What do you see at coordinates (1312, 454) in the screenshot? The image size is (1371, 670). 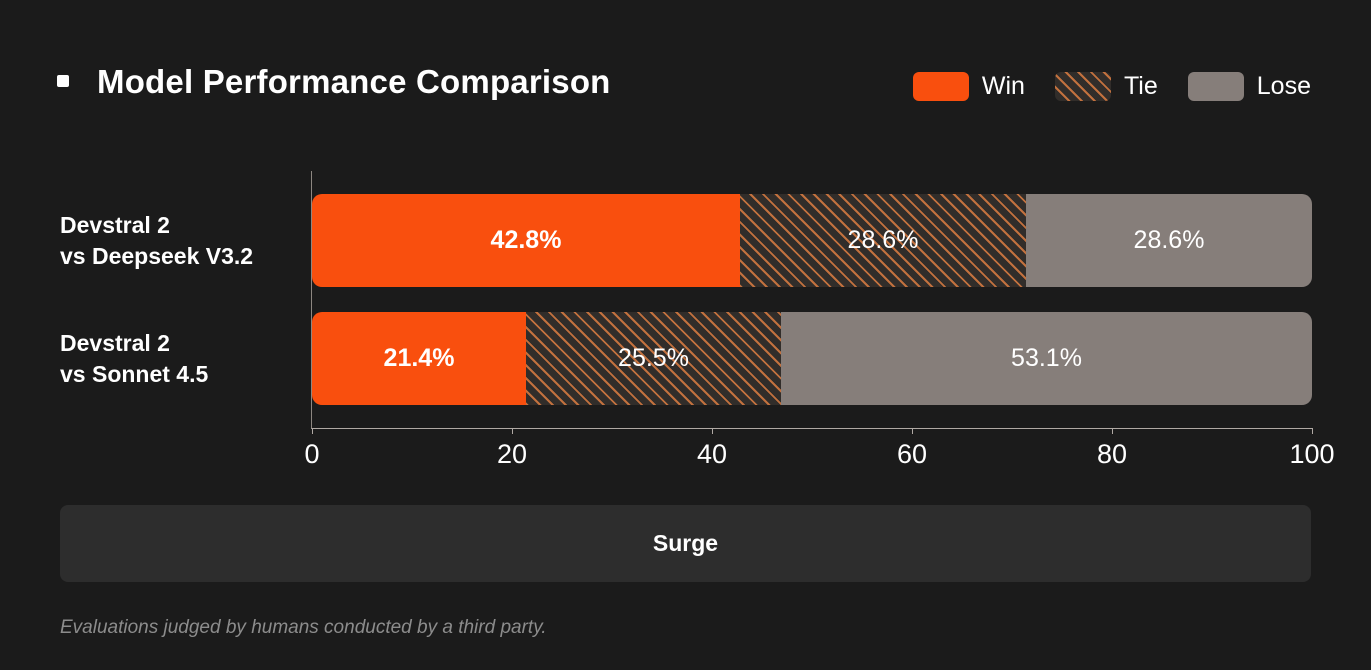 I see `x-axis-tick-label: 100` at bounding box center [1312, 454].